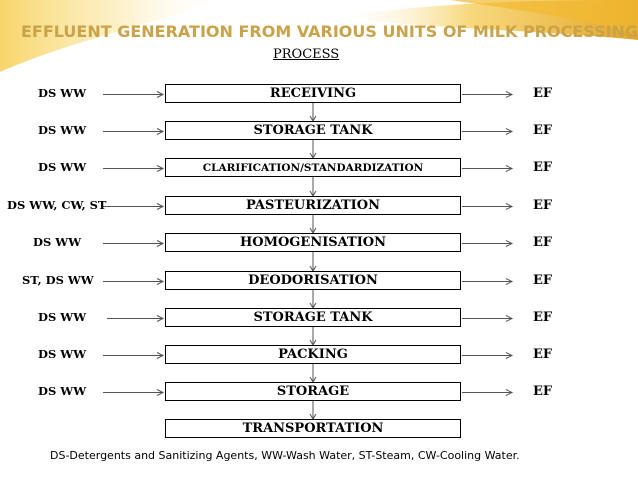 The height and width of the screenshot is (478, 638). I want to click on process-box-receiving: RECEIVING, so click(313, 93).